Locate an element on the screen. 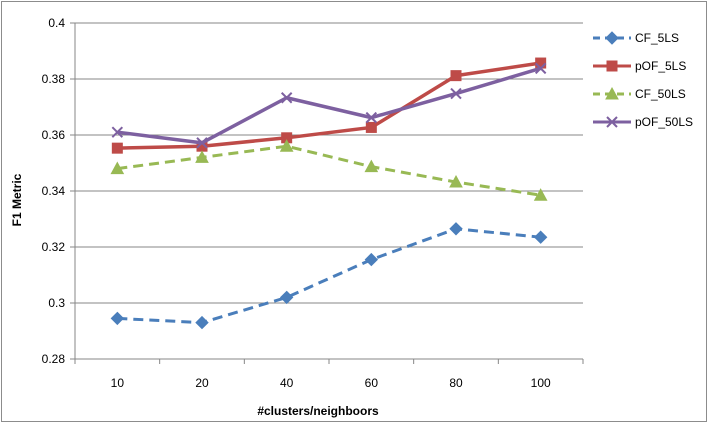 This screenshot has height=425, width=710. legend-label: pOF_5LS is located at coordinates (660, 66).